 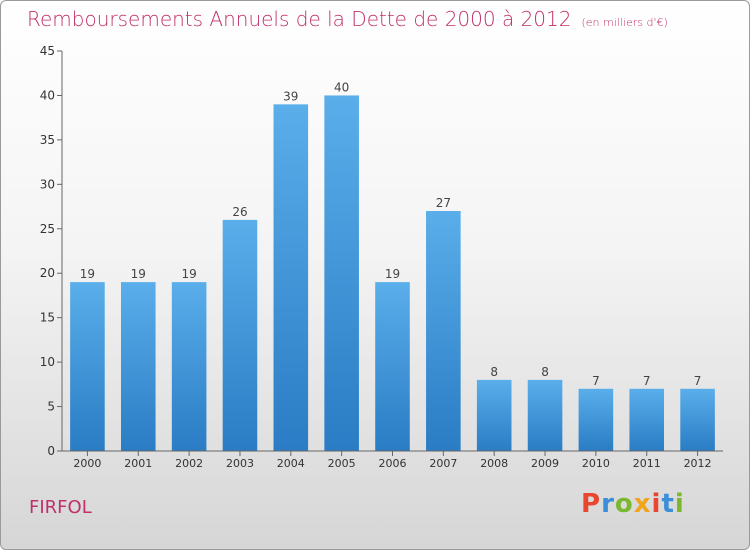 I want to click on logo-letter: o, so click(x=624, y=504).